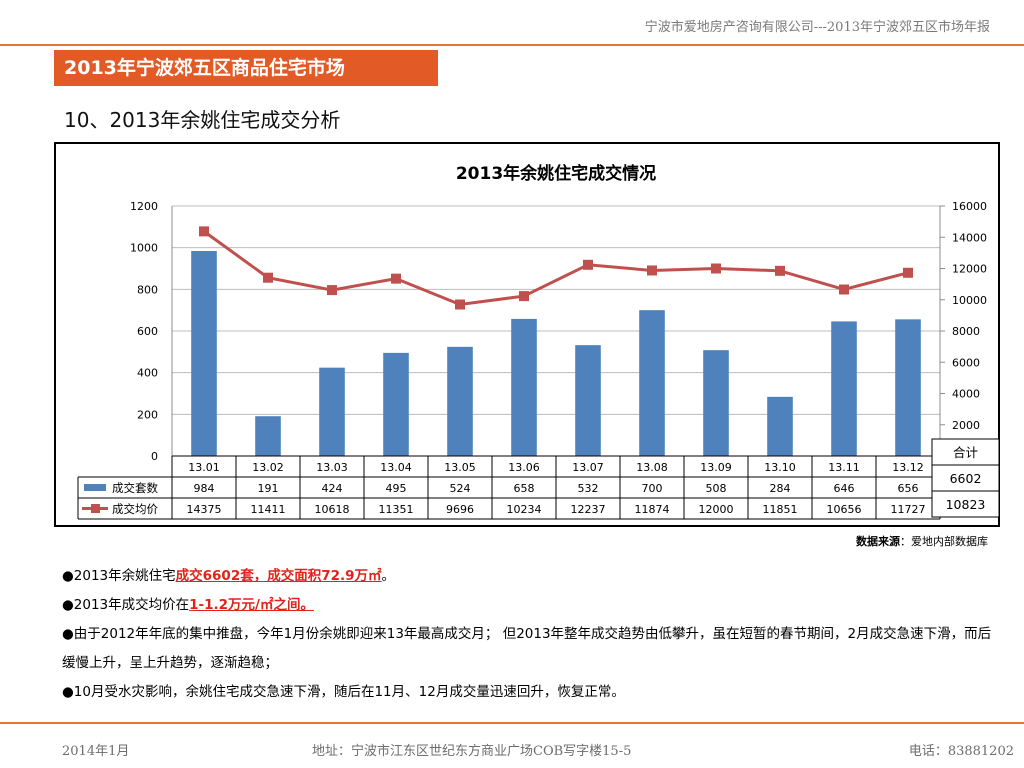 This screenshot has height=768, width=1024. Describe the element at coordinates (460, 401) in the screenshot. I see `bar-13.05` at that location.